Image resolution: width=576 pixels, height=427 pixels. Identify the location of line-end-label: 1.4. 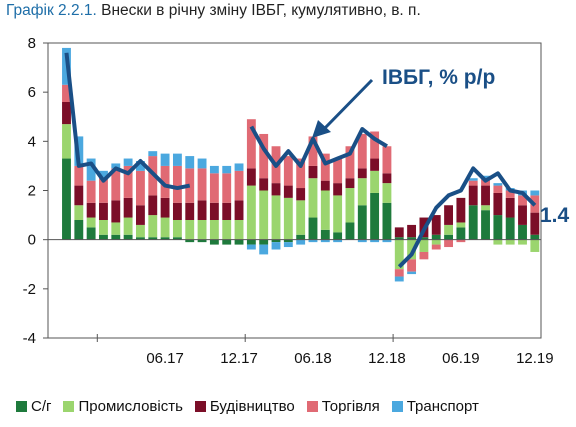
(555, 215).